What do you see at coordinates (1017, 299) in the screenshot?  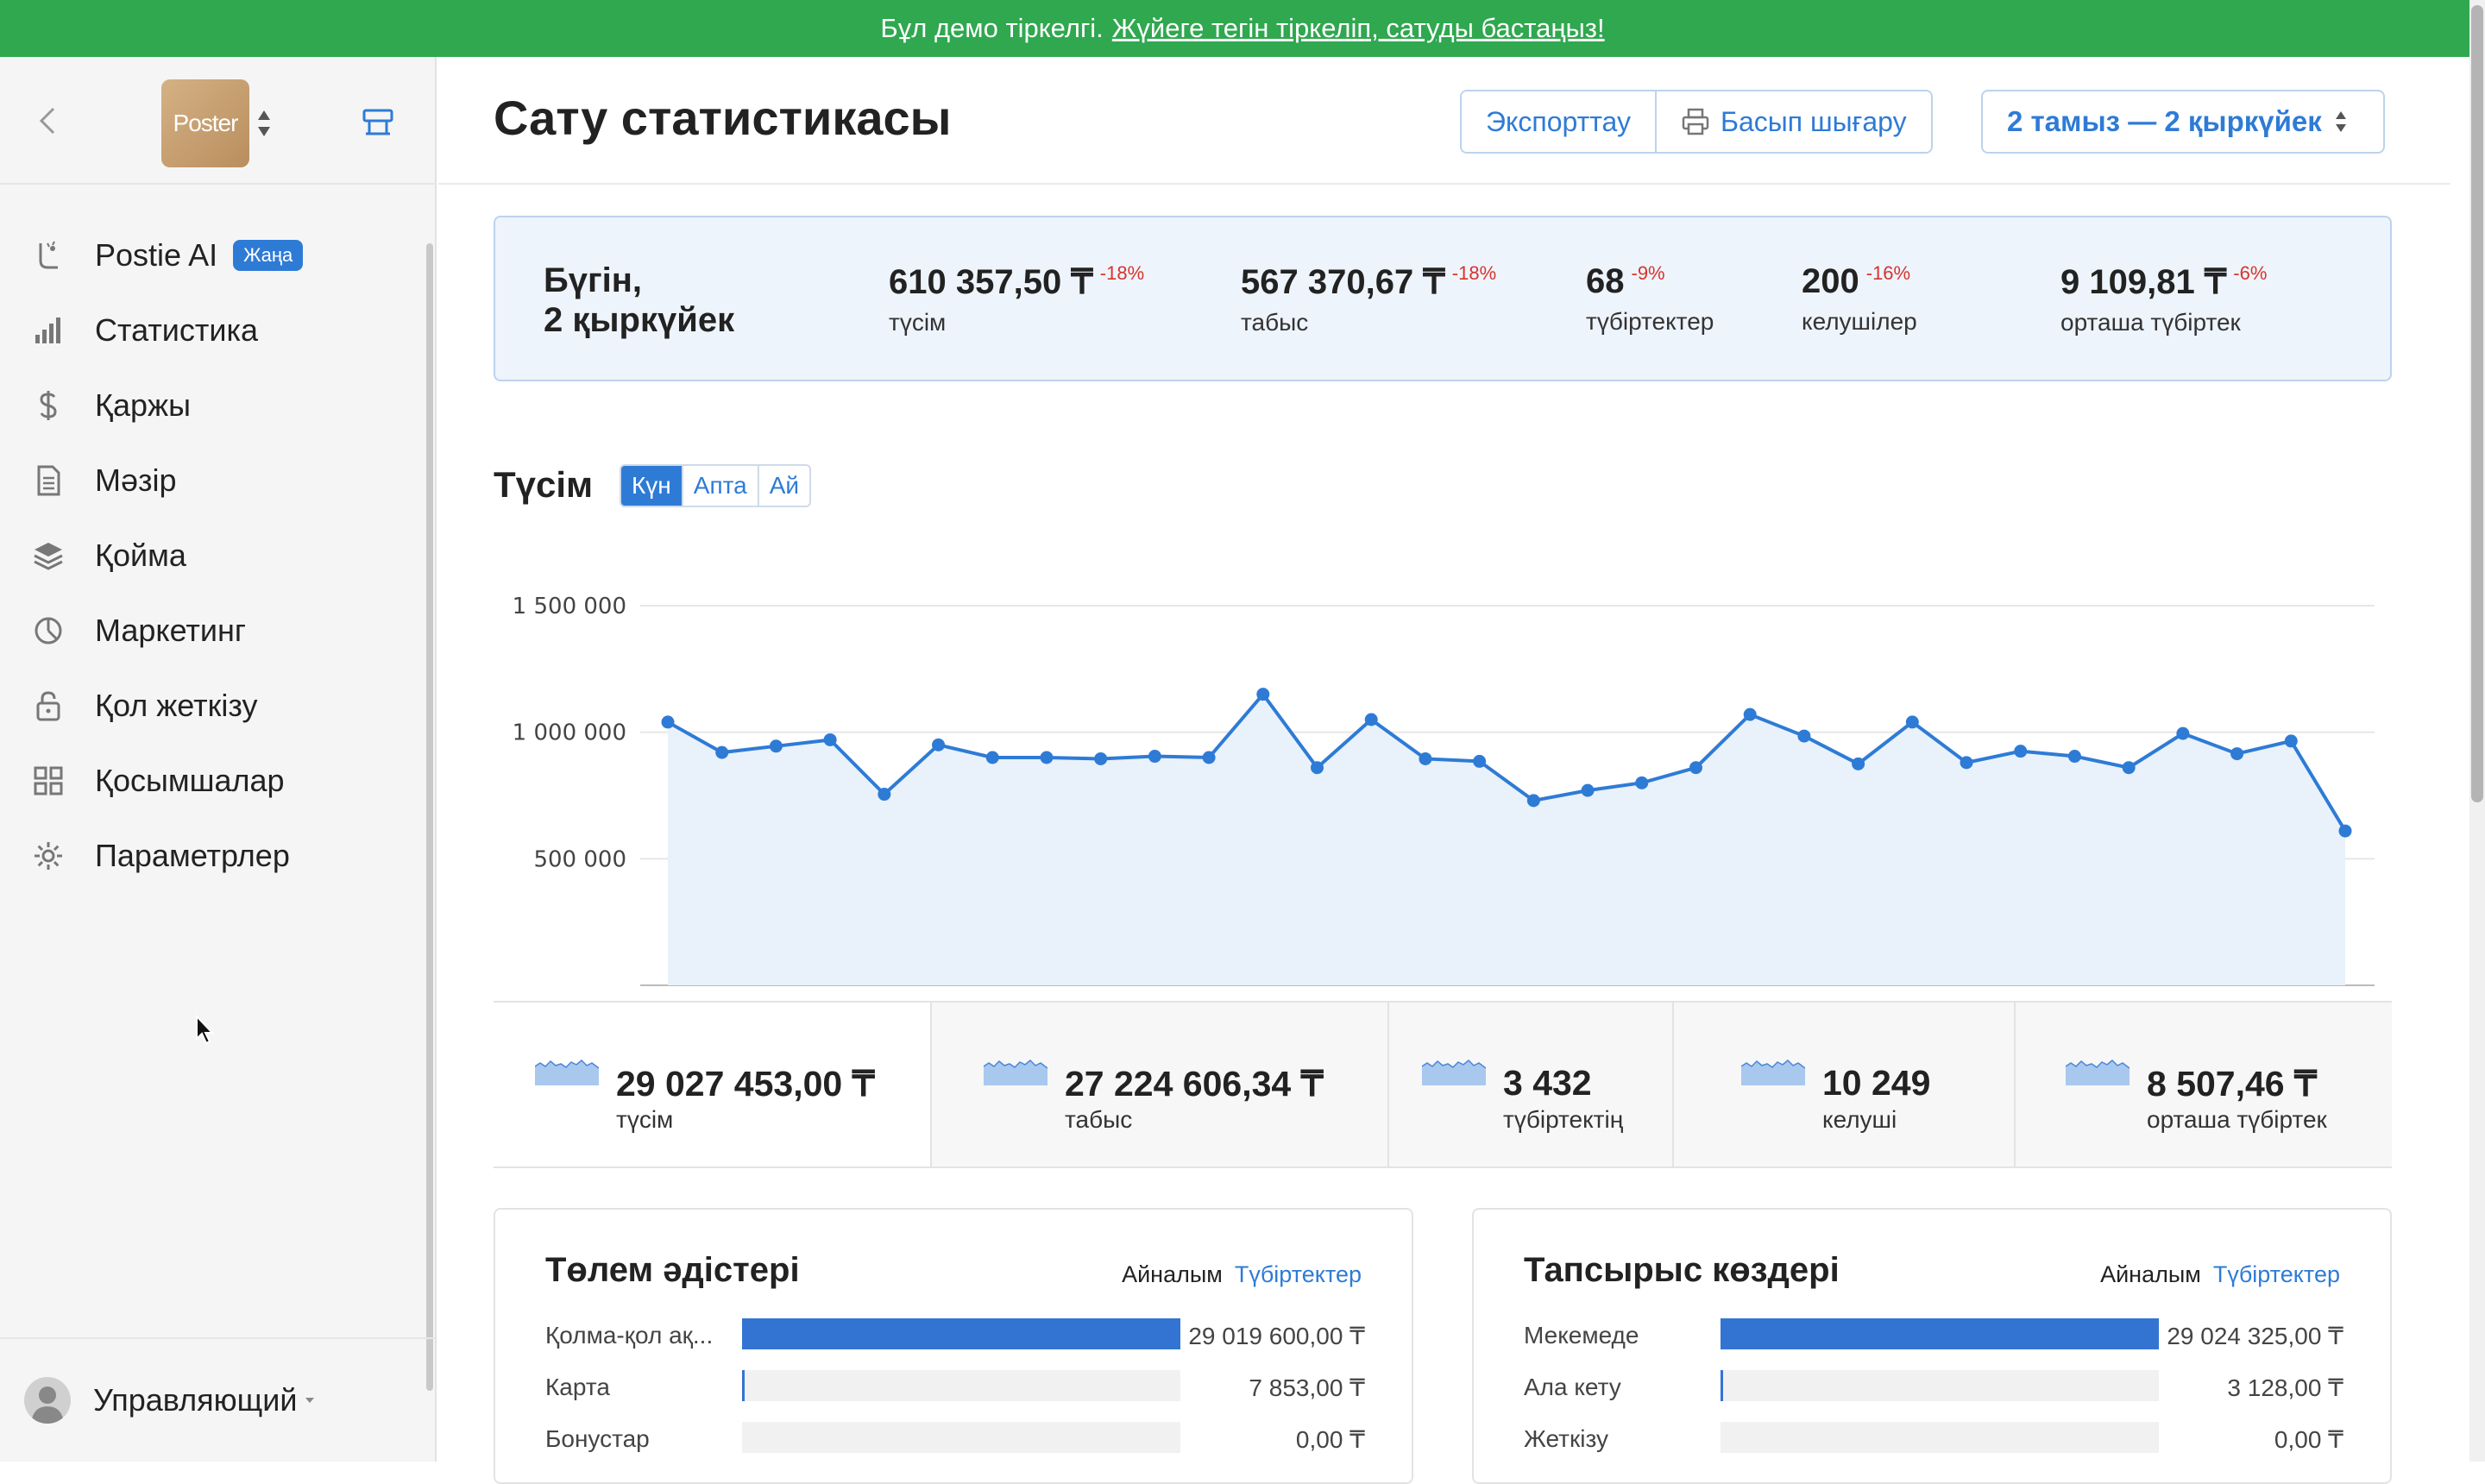 I see `today-metric-revenue: 610 357,50 ₸ -18% түсім` at bounding box center [1017, 299].